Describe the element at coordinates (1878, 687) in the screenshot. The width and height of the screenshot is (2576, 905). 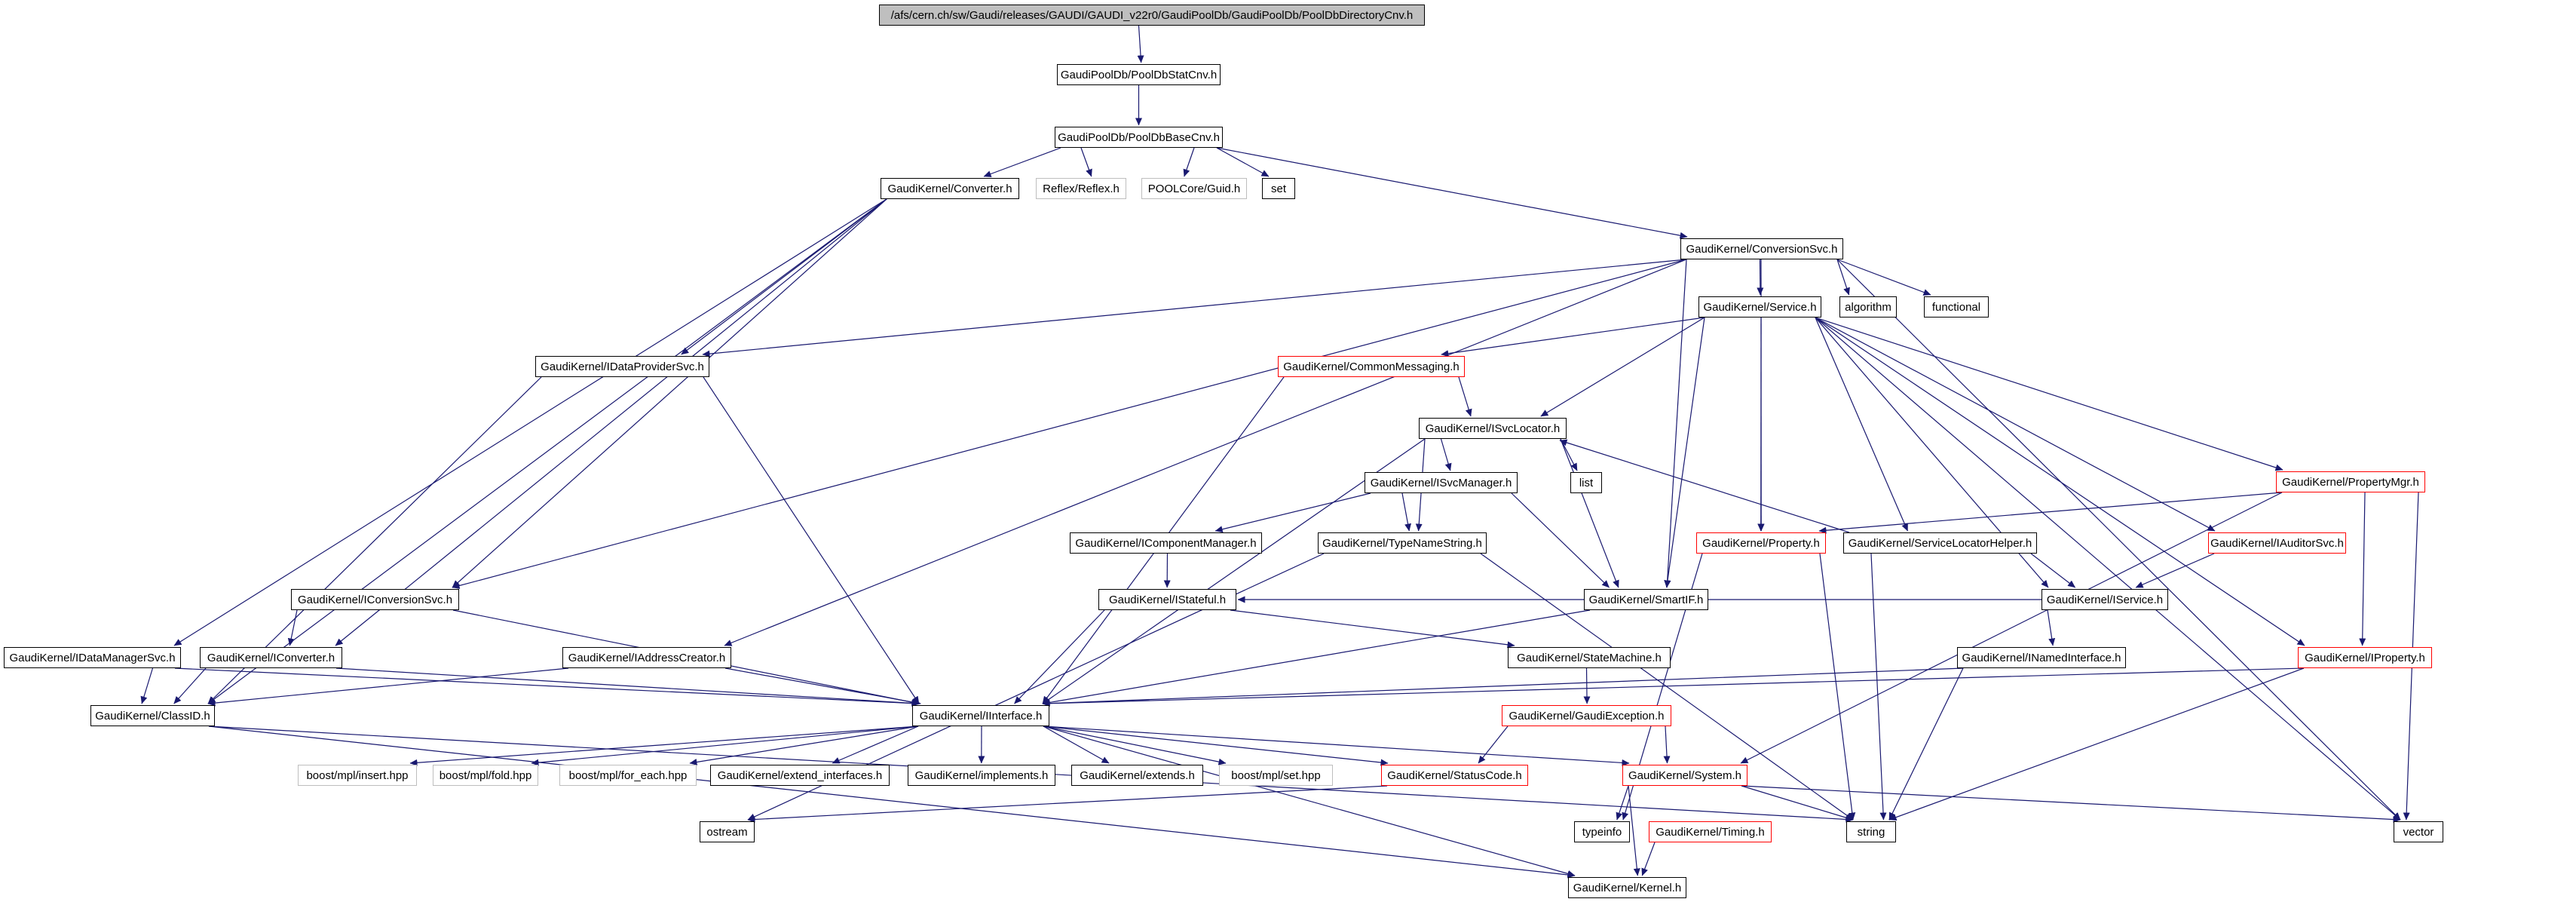
I see `edge-servicelocatorhelper-to-string` at that location.